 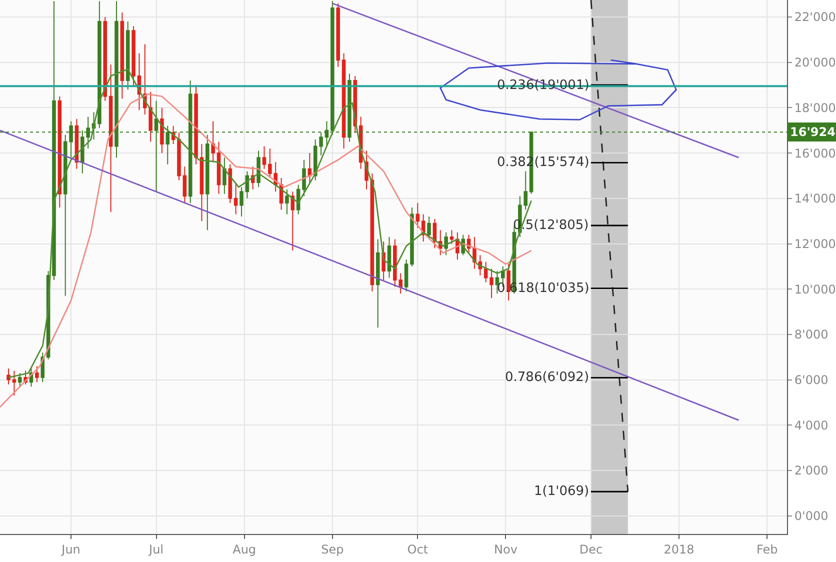 I want to click on x-tick-label: Aug, so click(x=244, y=549).